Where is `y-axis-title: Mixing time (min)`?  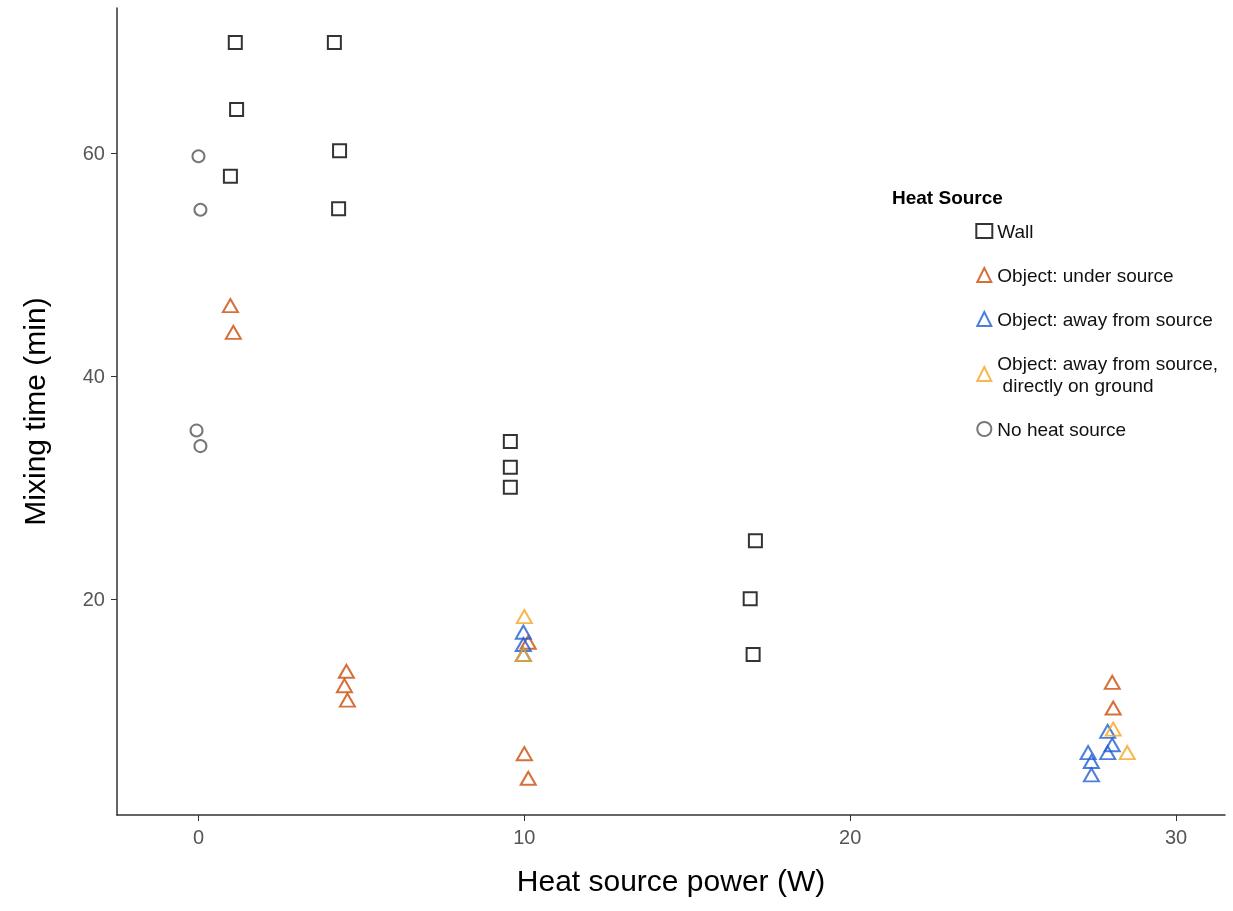 y-axis-title: Mixing time (min) is located at coordinates (34, 411).